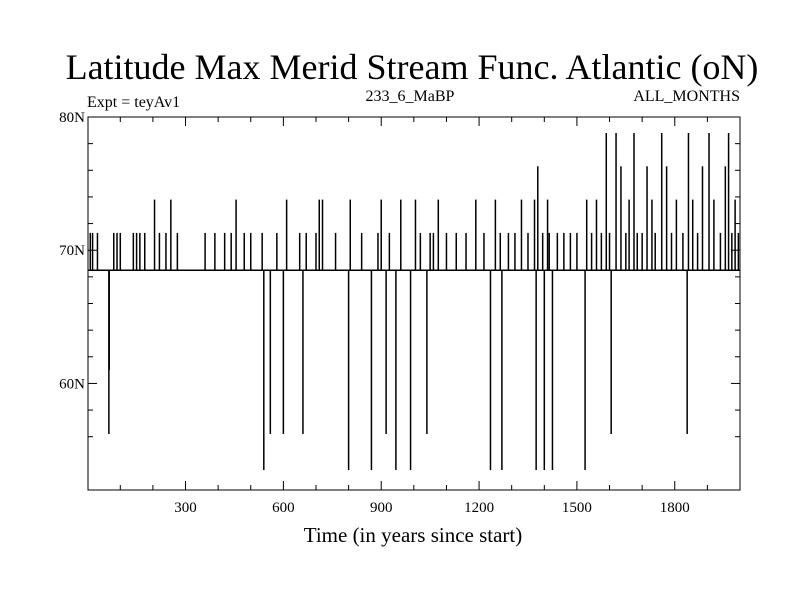  I want to click on x-tick-label: 900, so click(381, 508).